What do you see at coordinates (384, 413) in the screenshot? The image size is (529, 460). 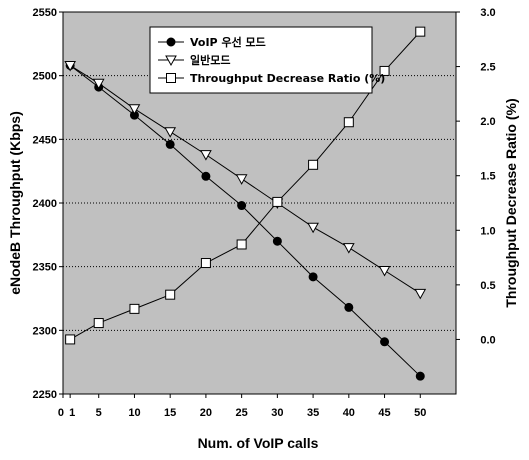 I see `x-tick-label: 45` at bounding box center [384, 413].